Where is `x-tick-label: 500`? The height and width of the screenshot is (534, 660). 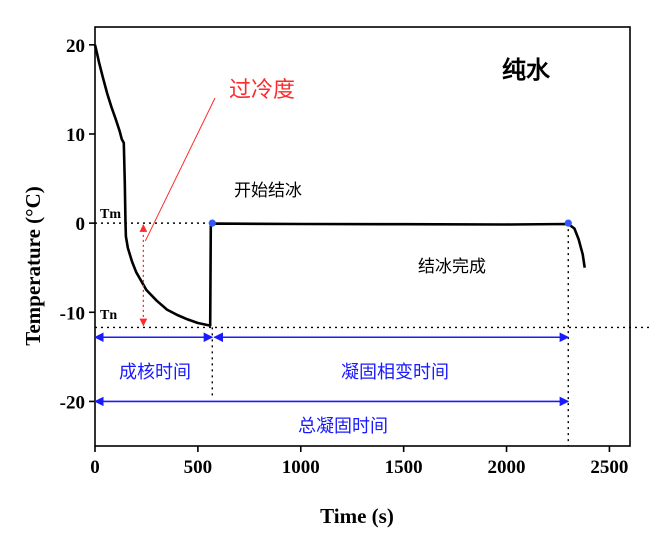
x-tick-label: 500 is located at coordinates (198, 467).